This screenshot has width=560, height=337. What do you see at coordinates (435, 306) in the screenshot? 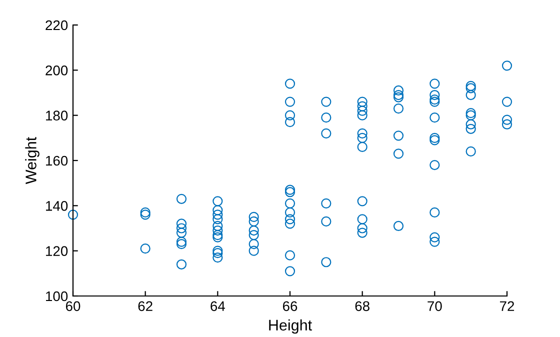
I see `x-tick-label: 70` at bounding box center [435, 306].